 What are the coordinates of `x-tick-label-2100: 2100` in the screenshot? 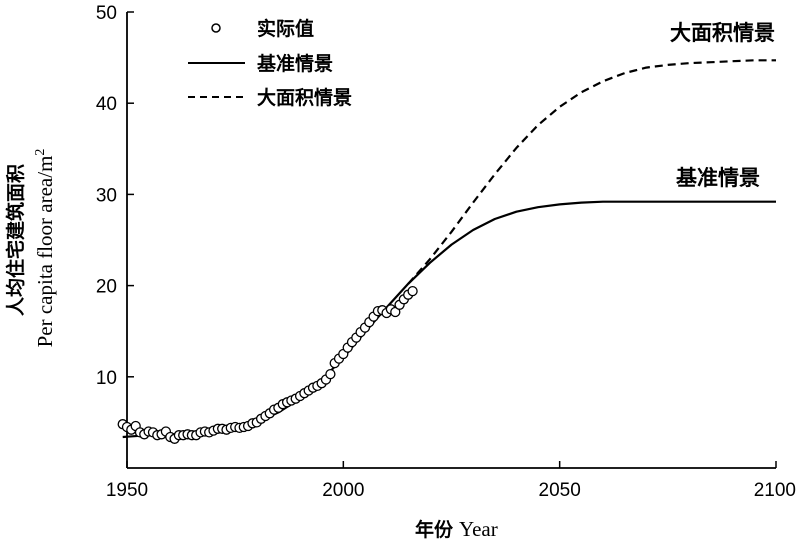 It's located at (775, 490).